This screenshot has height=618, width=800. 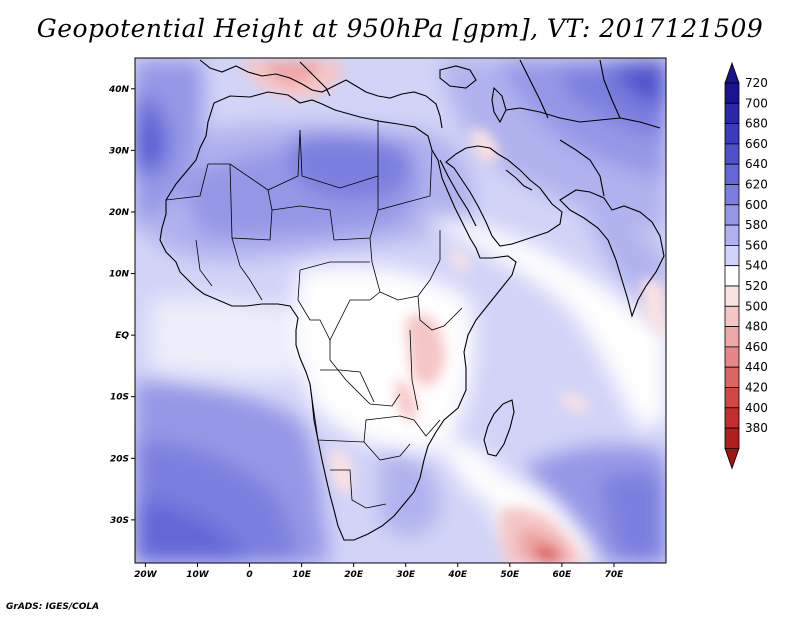 I want to click on colorbar-label: 560, so click(x=756, y=245).